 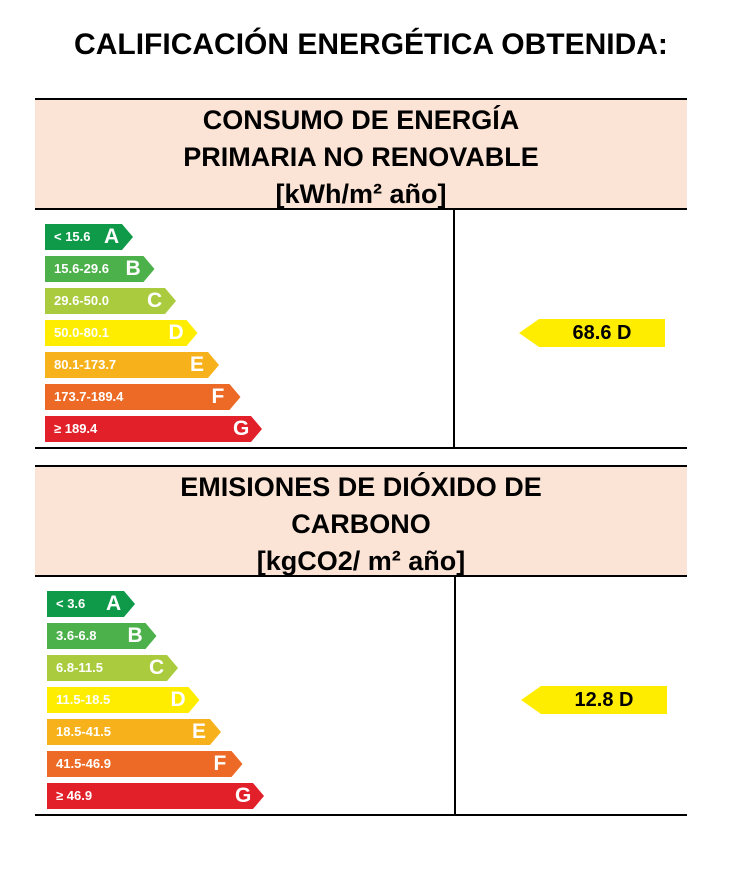 I want to click on rating-bar-d: 11.5-18.5 D, so click(x=123, y=700).